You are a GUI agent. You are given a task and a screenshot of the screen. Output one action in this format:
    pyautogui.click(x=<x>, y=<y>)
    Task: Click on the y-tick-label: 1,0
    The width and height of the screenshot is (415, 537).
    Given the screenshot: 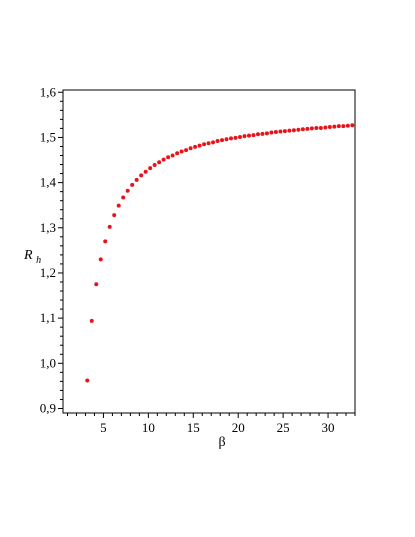 What is the action you would take?
    pyautogui.click(x=48, y=362)
    